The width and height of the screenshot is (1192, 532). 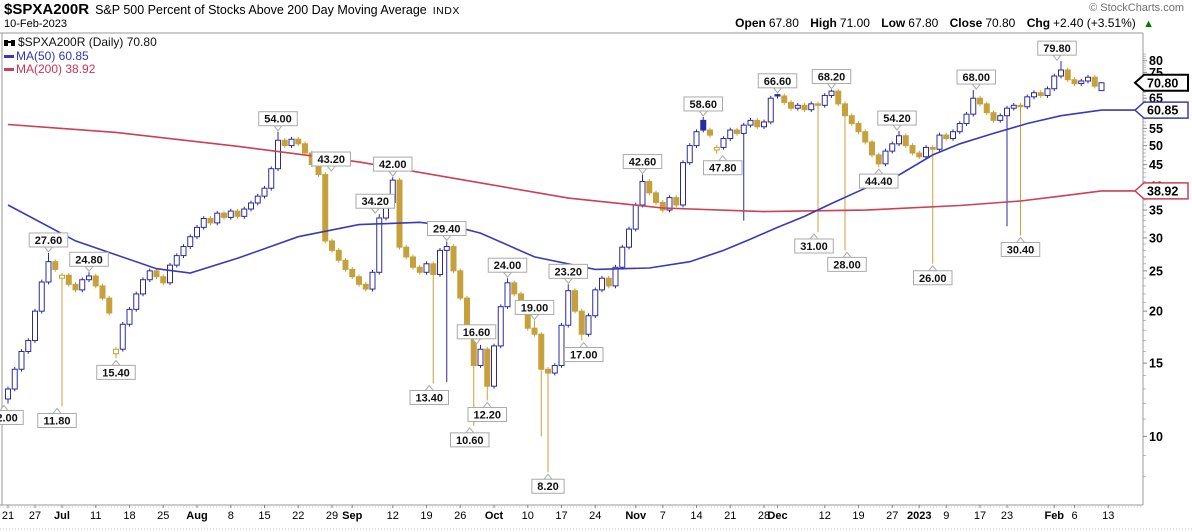 I want to click on annotation-value: 13.40, so click(x=429, y=399).